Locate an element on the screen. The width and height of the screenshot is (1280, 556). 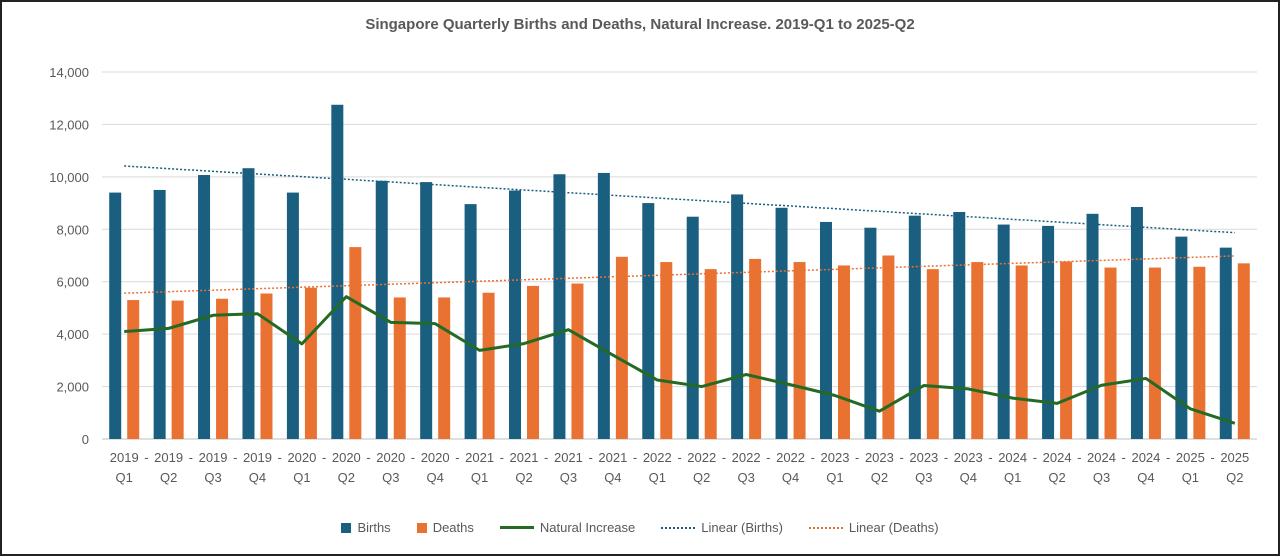
legend-item: Births is located at coordinates (366, 527).